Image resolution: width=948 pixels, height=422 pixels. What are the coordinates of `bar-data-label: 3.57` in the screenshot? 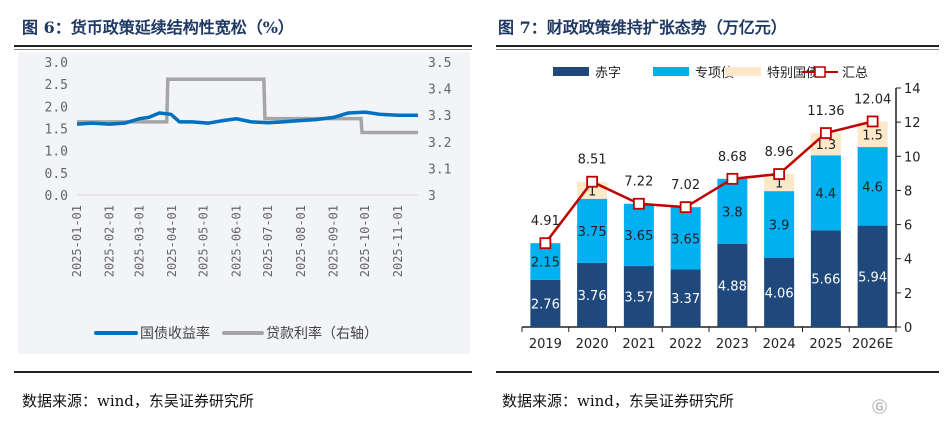 It's located at (638, 298).